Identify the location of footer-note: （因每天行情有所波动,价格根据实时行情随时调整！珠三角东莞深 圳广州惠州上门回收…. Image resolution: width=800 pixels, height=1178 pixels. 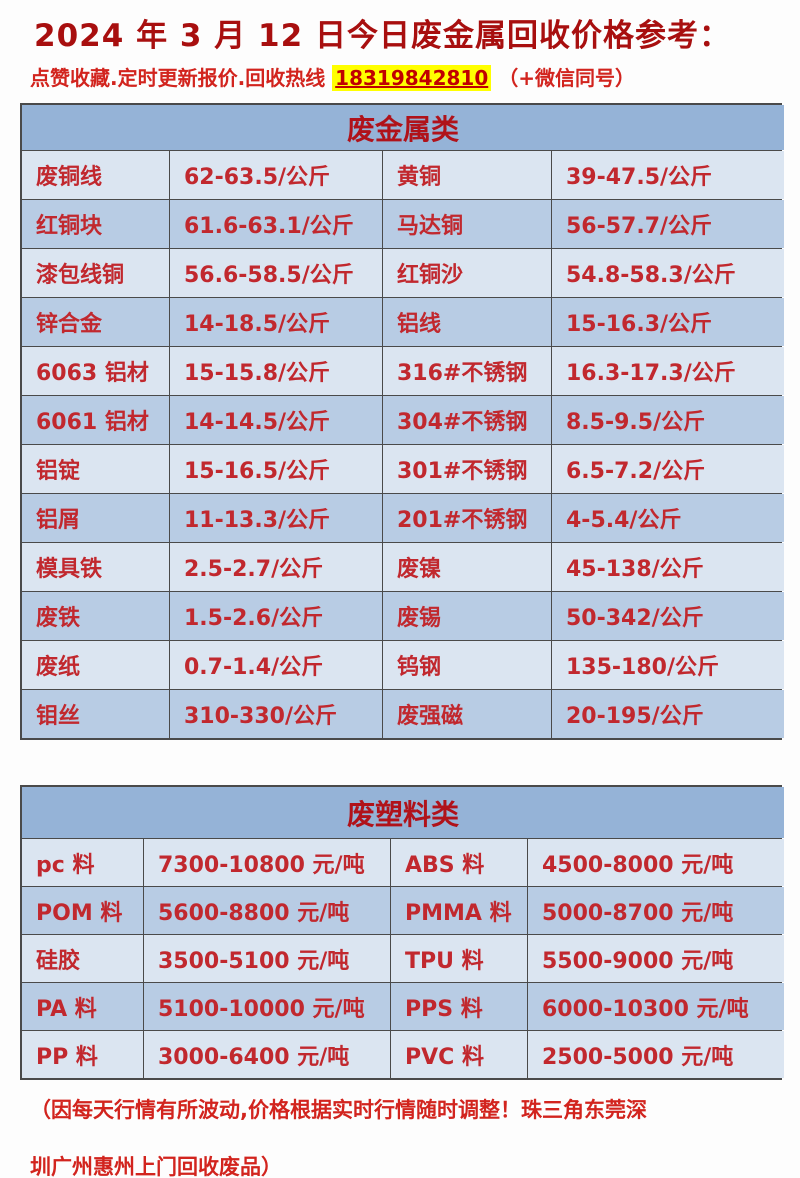
(405, 1130).